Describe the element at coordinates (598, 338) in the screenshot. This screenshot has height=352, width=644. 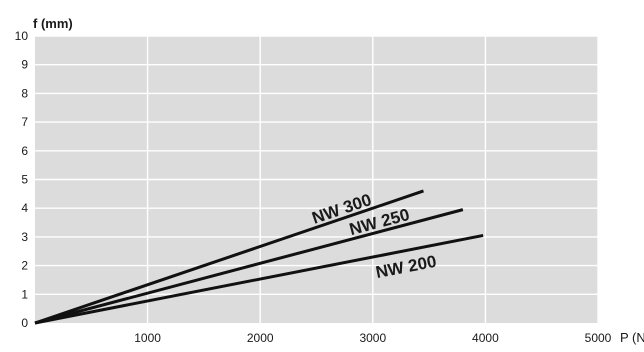
I see `x-tick-label: 5000` at that location.